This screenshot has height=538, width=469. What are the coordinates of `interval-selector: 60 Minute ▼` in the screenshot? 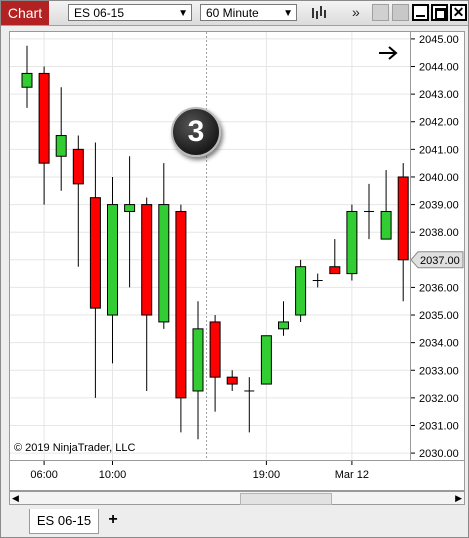 It's located at (248, 12).